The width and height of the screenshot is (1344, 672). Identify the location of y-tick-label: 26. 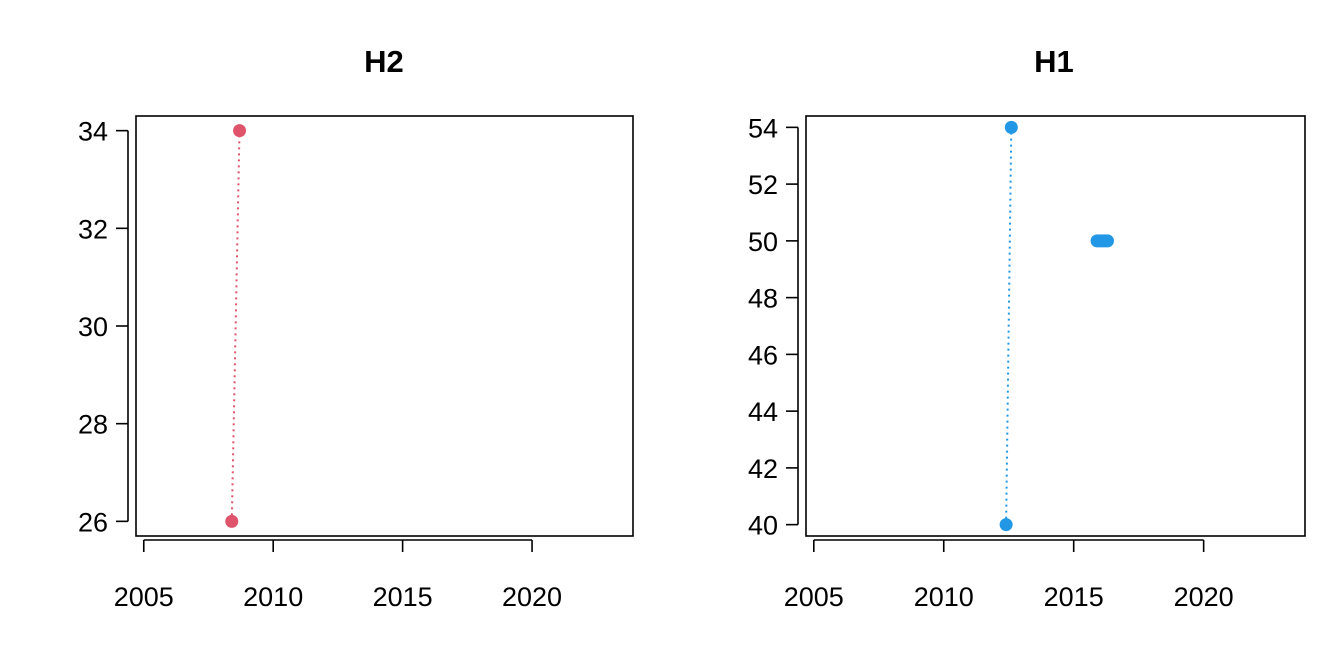
(93, 522).